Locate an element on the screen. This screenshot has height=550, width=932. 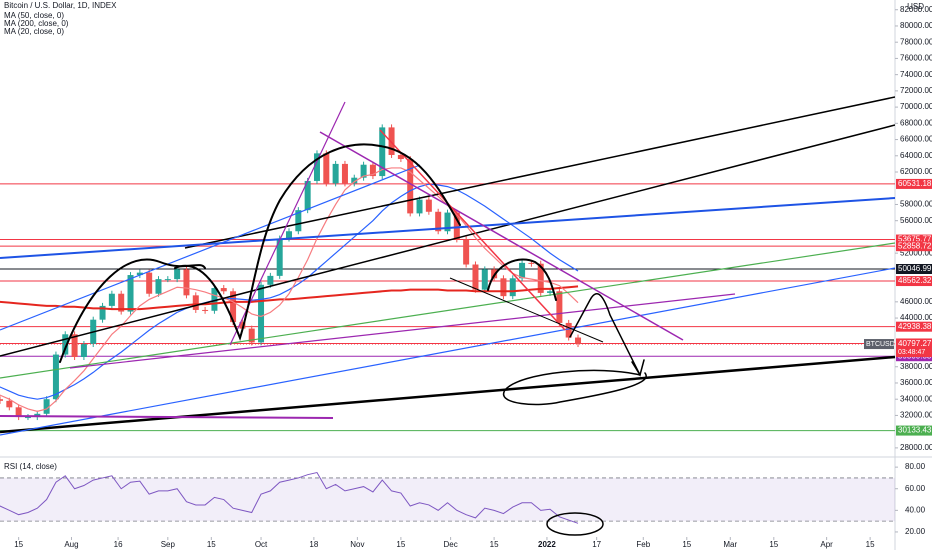
level-label: 50046.99 is located at coordinates (915, 268).